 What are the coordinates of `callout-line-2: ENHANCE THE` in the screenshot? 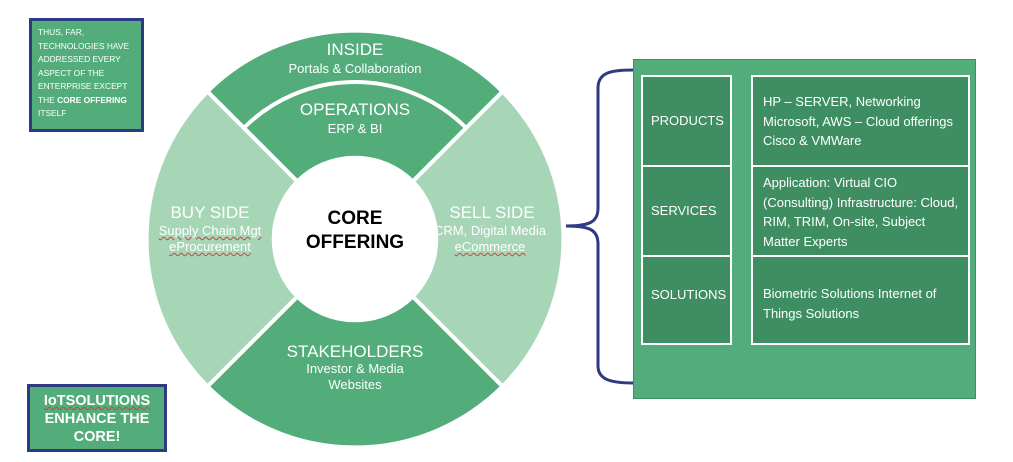 It's located at (97, 419).